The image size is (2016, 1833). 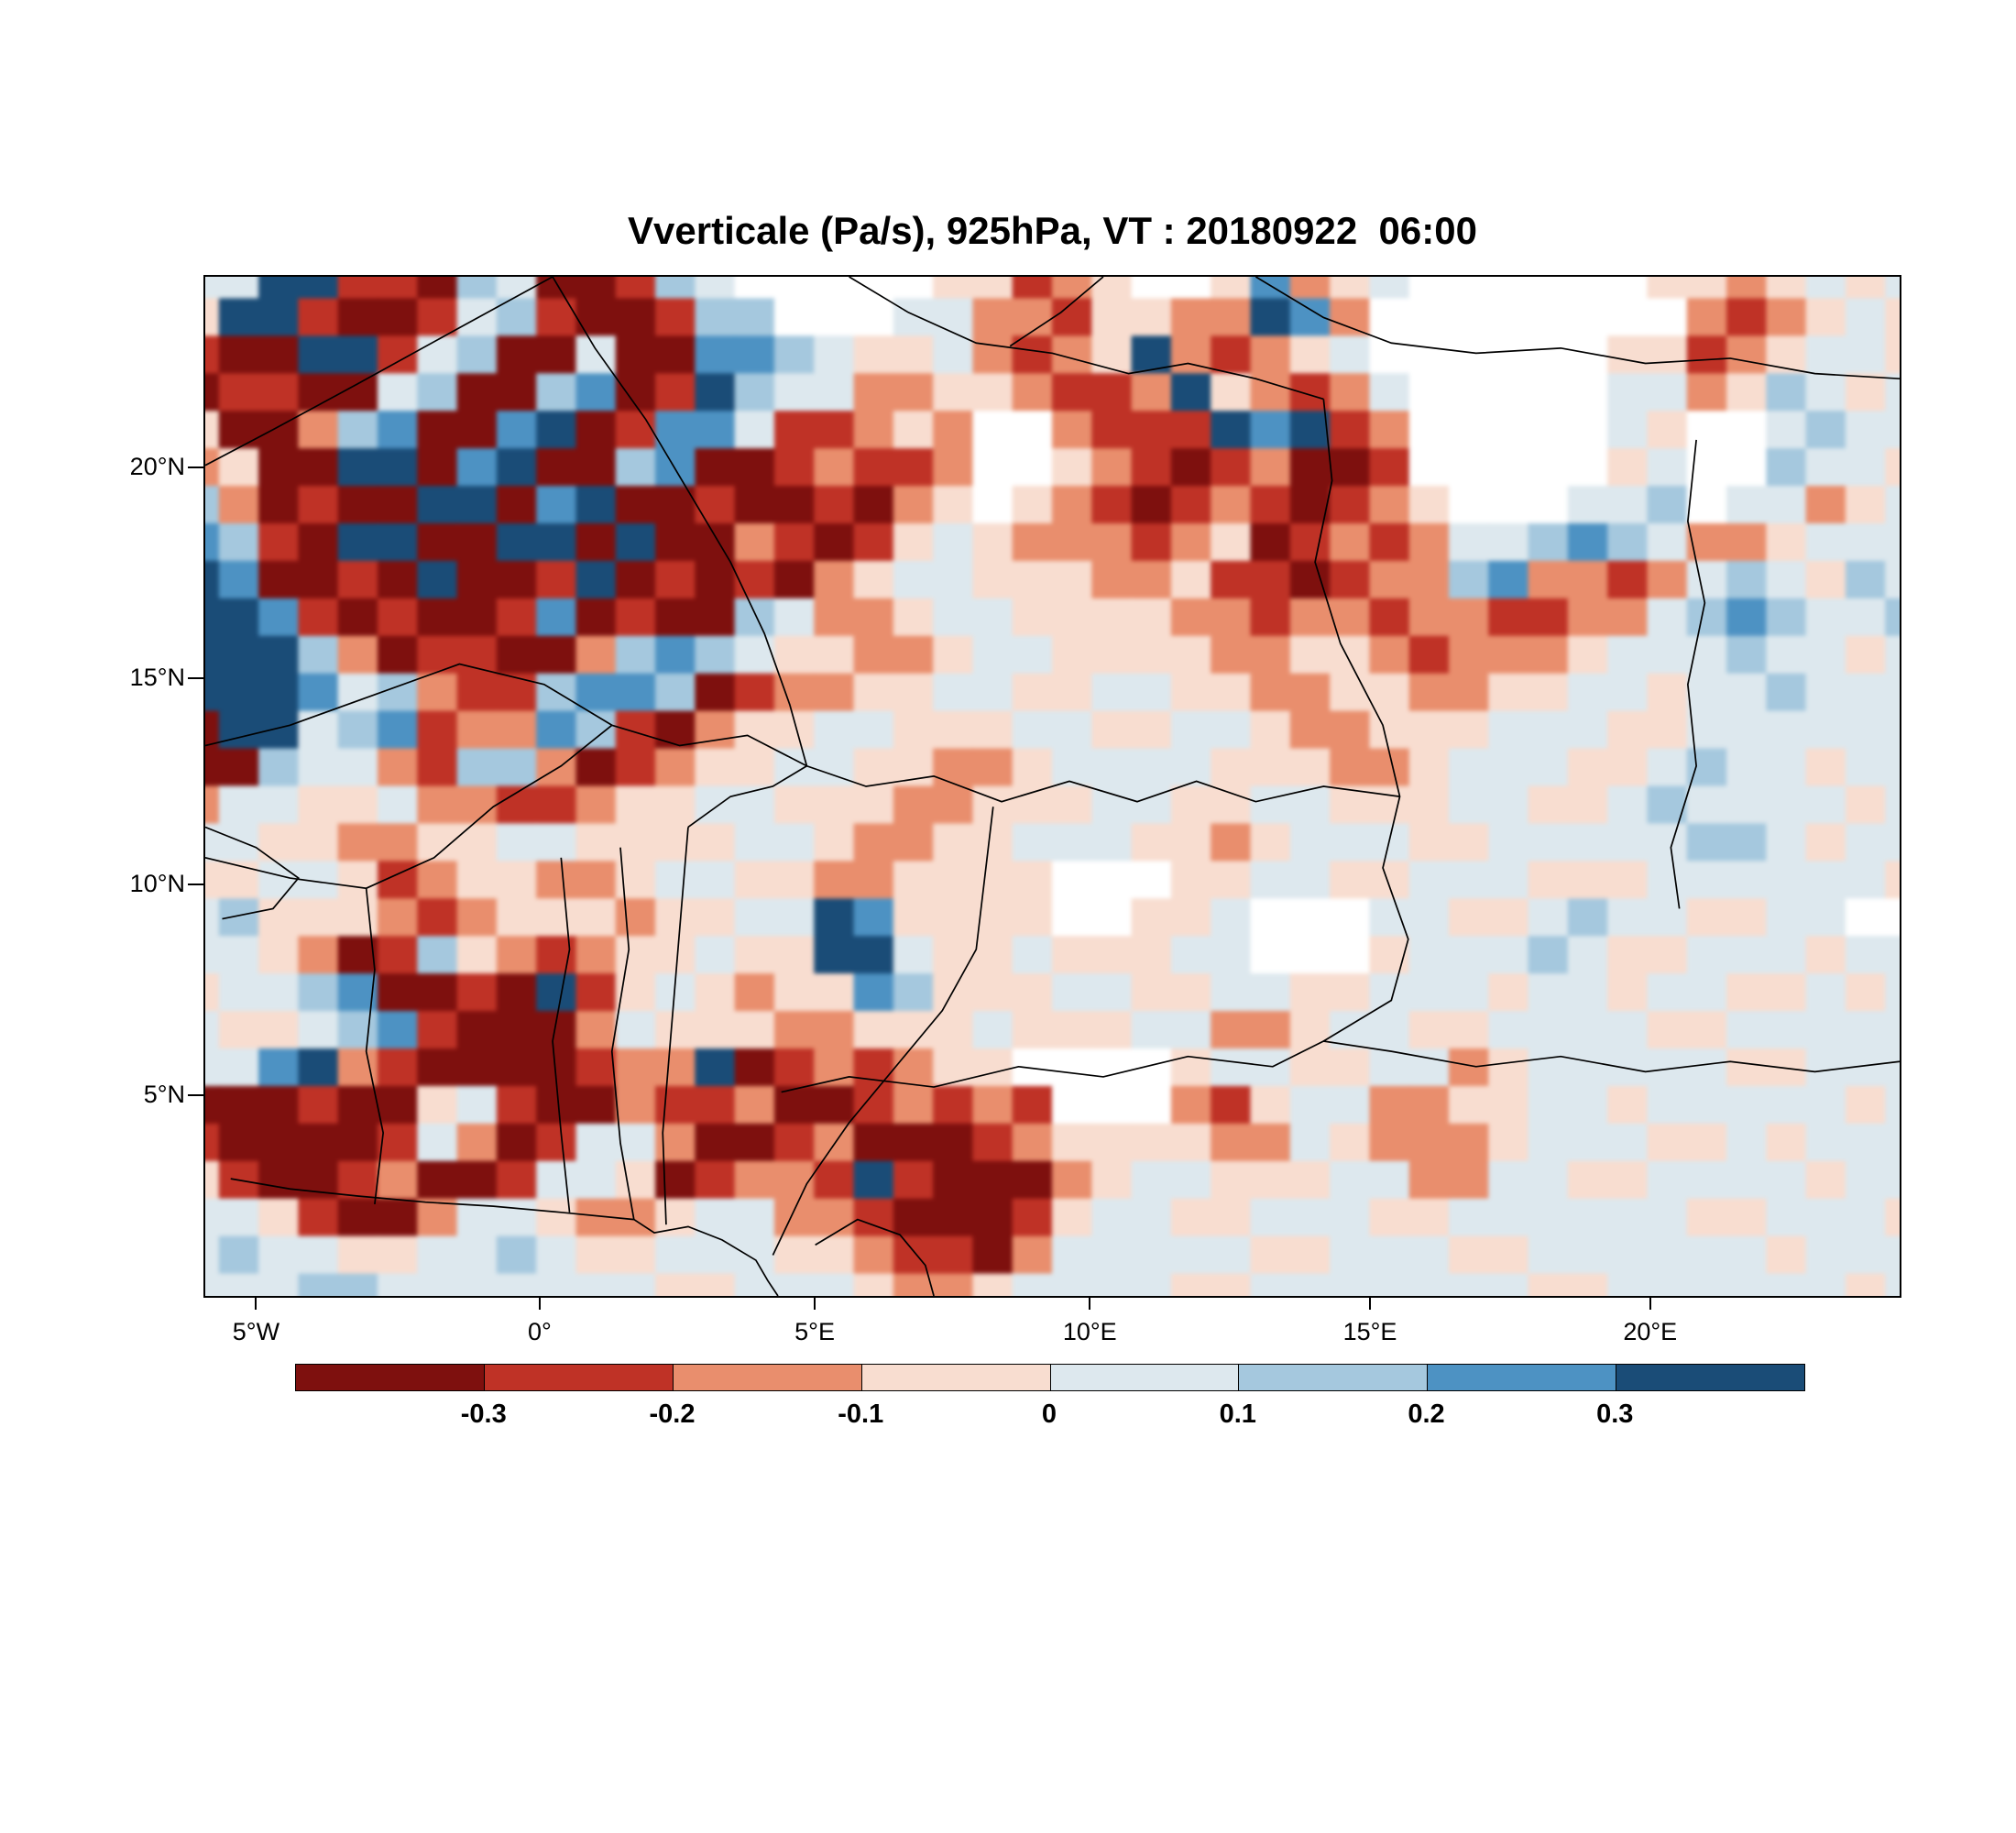 I want to click on y-axis-tick-label: 5°N, so click(x=164, y=1095).